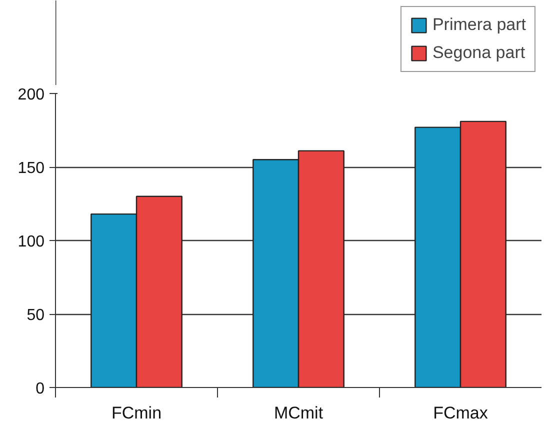 This screenshot has width=546, height=430. I want to click on legend-label: Segona part, so click(479, 53).